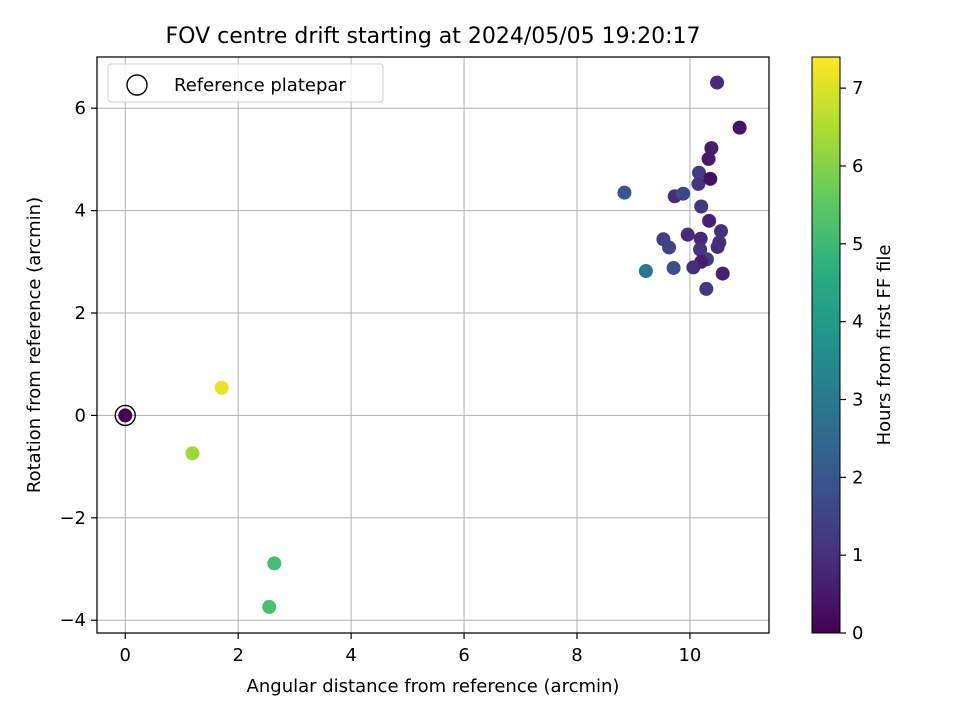 The image size is (960, 720). I want to click on y-tick-label: −2, so click(72, 518).